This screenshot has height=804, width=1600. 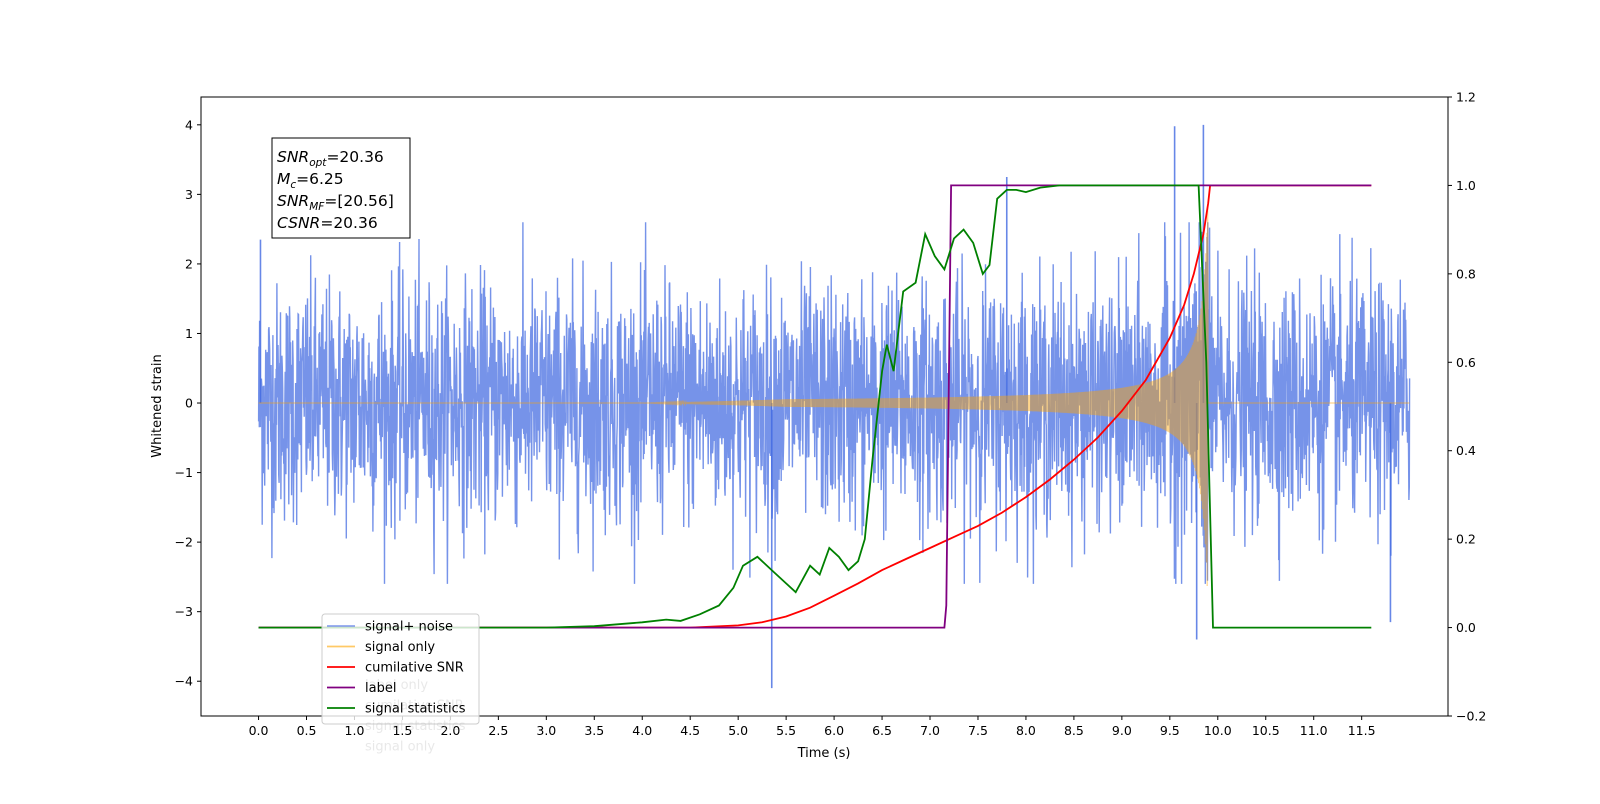 What do you see at coordinates (409, 627) in the screenshot?
I see `legend-label: signal+ noise` at bounding box center [409, 627].